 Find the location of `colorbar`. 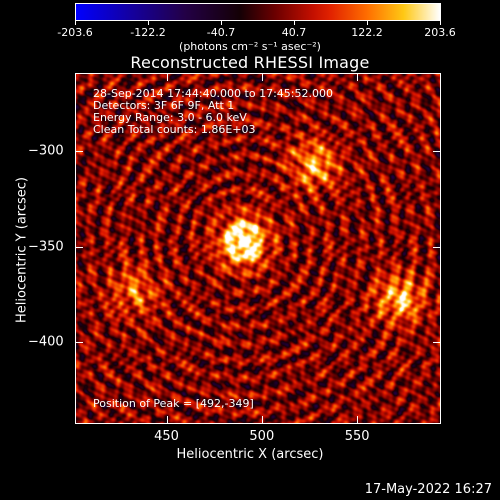

colorbar is located at coordinates (258, 12).